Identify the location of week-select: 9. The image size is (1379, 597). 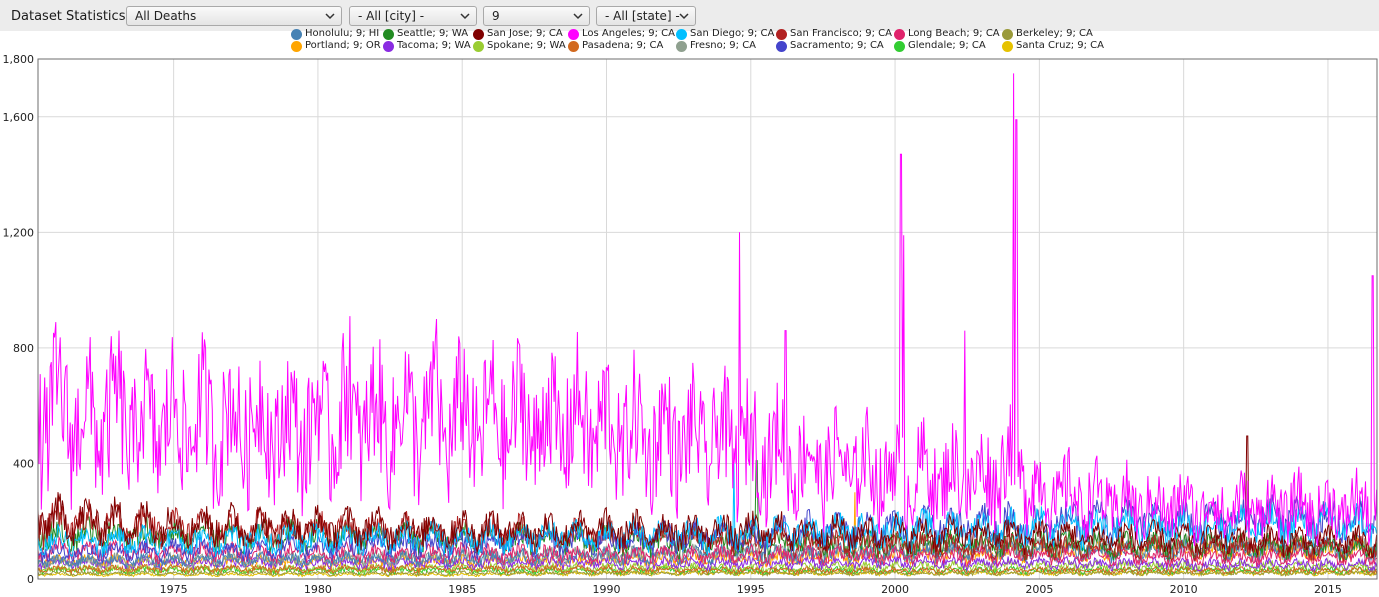
(536, 16).